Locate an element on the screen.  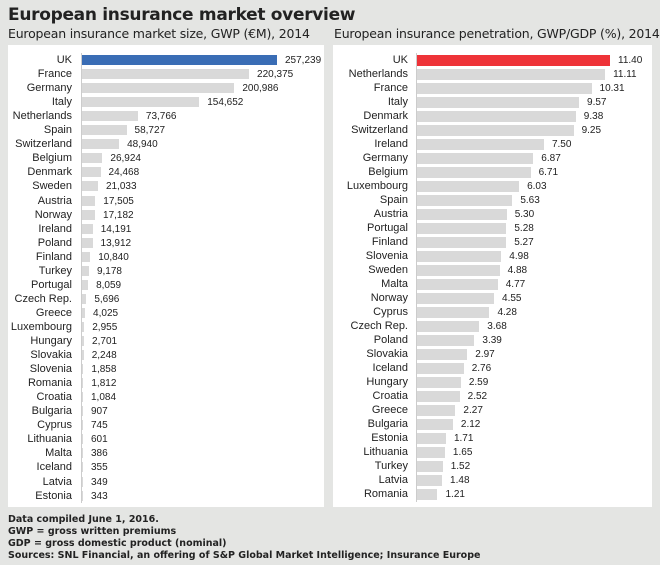
category-label: Netherlands is located at coordinates (42, 116).